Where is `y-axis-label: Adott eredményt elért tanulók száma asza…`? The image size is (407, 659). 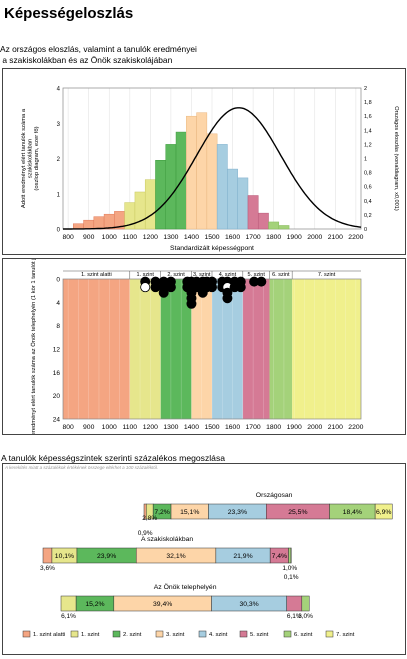
y-axis-label: Adott eredményt elért tanulók száma asza… is located at coordinates (30, 158).